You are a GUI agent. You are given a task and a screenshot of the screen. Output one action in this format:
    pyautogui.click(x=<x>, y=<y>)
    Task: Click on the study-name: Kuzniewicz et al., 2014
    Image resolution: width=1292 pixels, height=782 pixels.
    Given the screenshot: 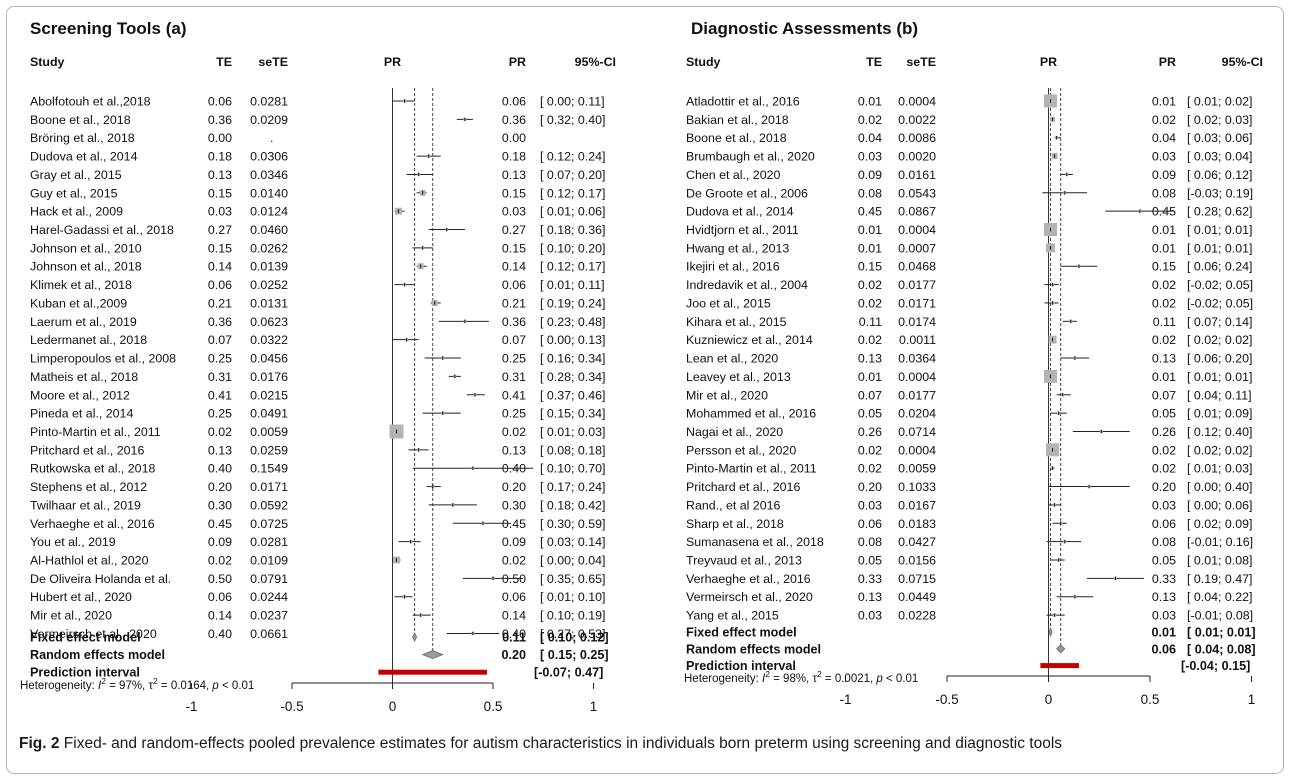 What is the action you would take?
    pyautogui.click(x=749, y=340)
    